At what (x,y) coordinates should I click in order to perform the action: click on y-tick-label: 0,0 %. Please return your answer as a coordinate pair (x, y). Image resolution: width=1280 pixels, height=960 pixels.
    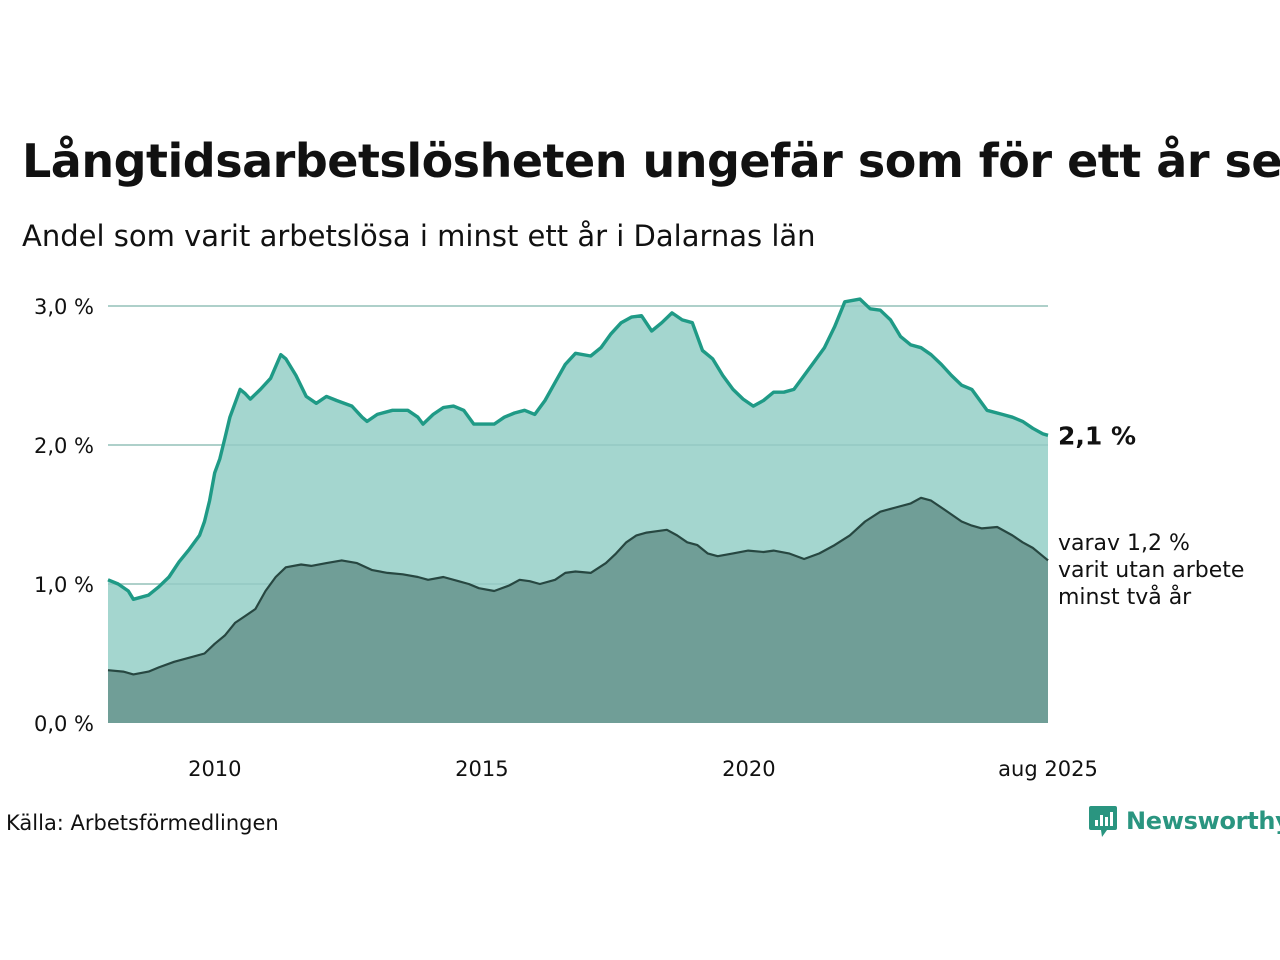
    Looking at the image, I should click on (64, 724).